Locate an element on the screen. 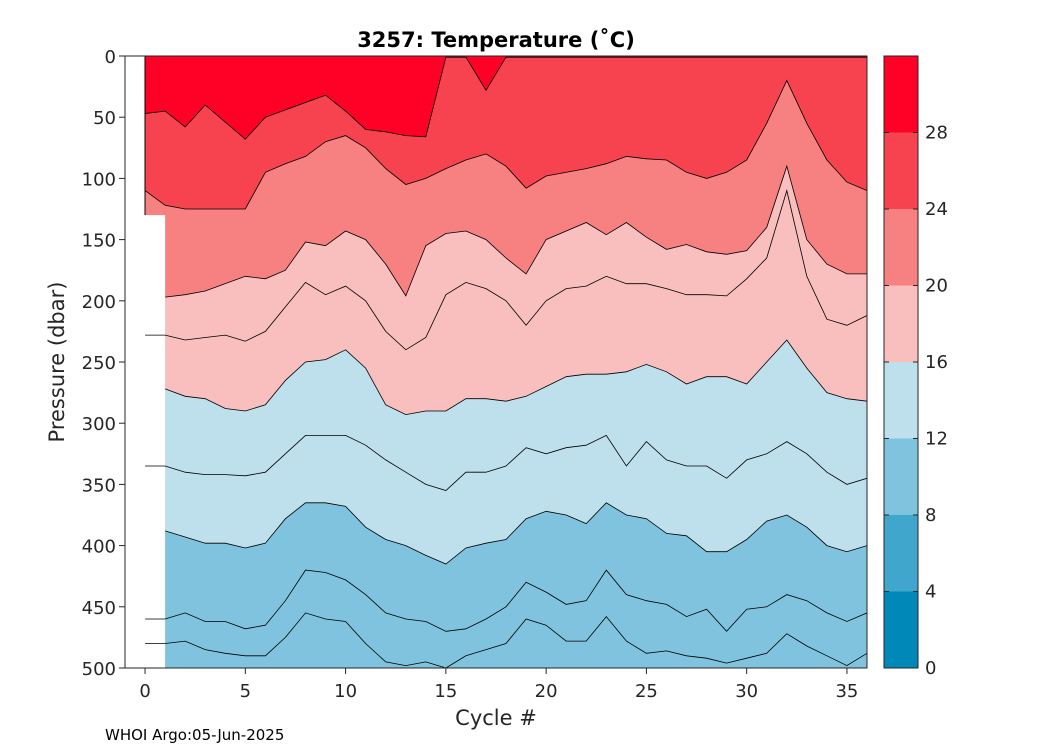 This screenshot has height=750, width=1050. y-tick-label: 250 is located at coordinates (99, 363).